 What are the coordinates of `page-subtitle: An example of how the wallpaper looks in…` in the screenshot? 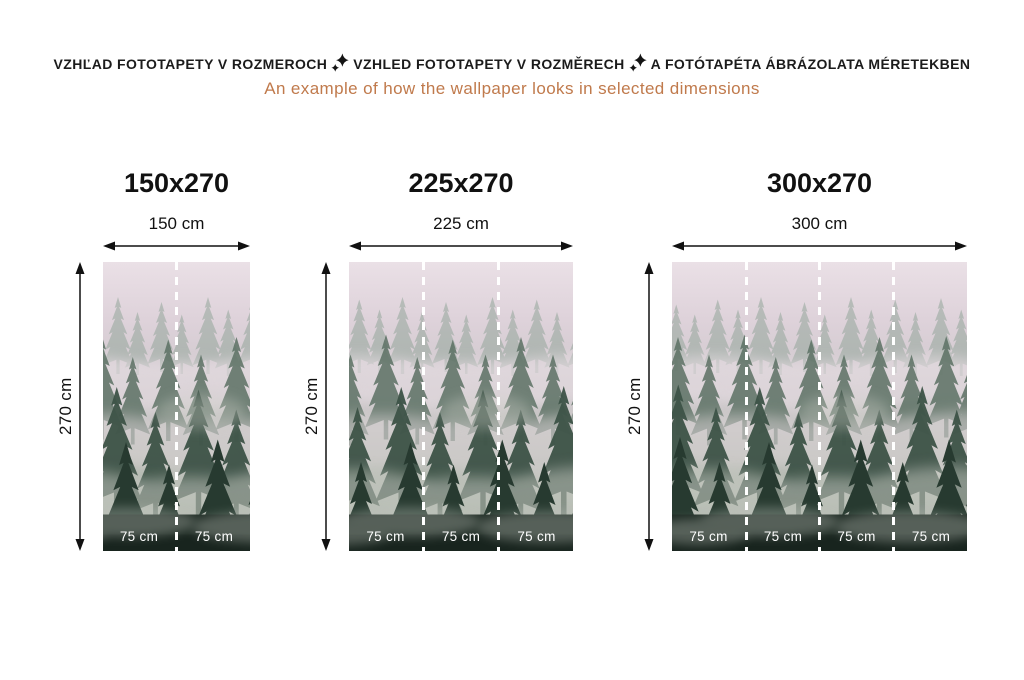 It's located at (512, 88).